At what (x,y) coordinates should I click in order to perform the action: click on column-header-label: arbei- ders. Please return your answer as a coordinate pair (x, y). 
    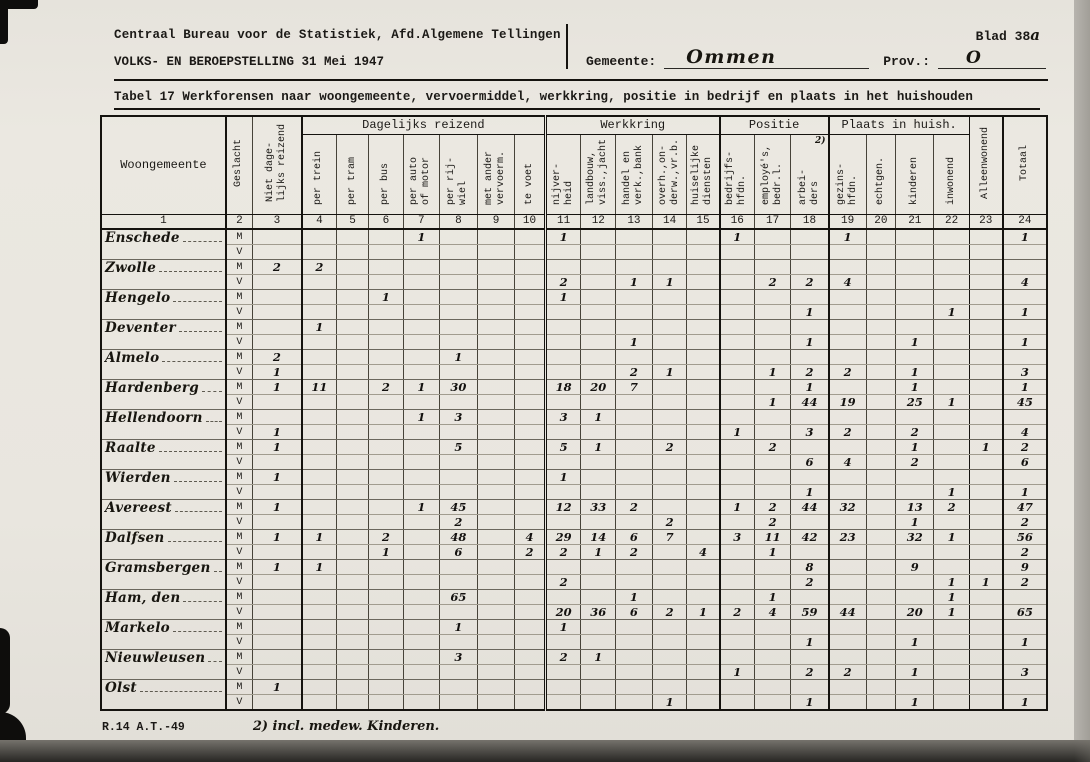
    Looking at the image, I should click on (809, 187).